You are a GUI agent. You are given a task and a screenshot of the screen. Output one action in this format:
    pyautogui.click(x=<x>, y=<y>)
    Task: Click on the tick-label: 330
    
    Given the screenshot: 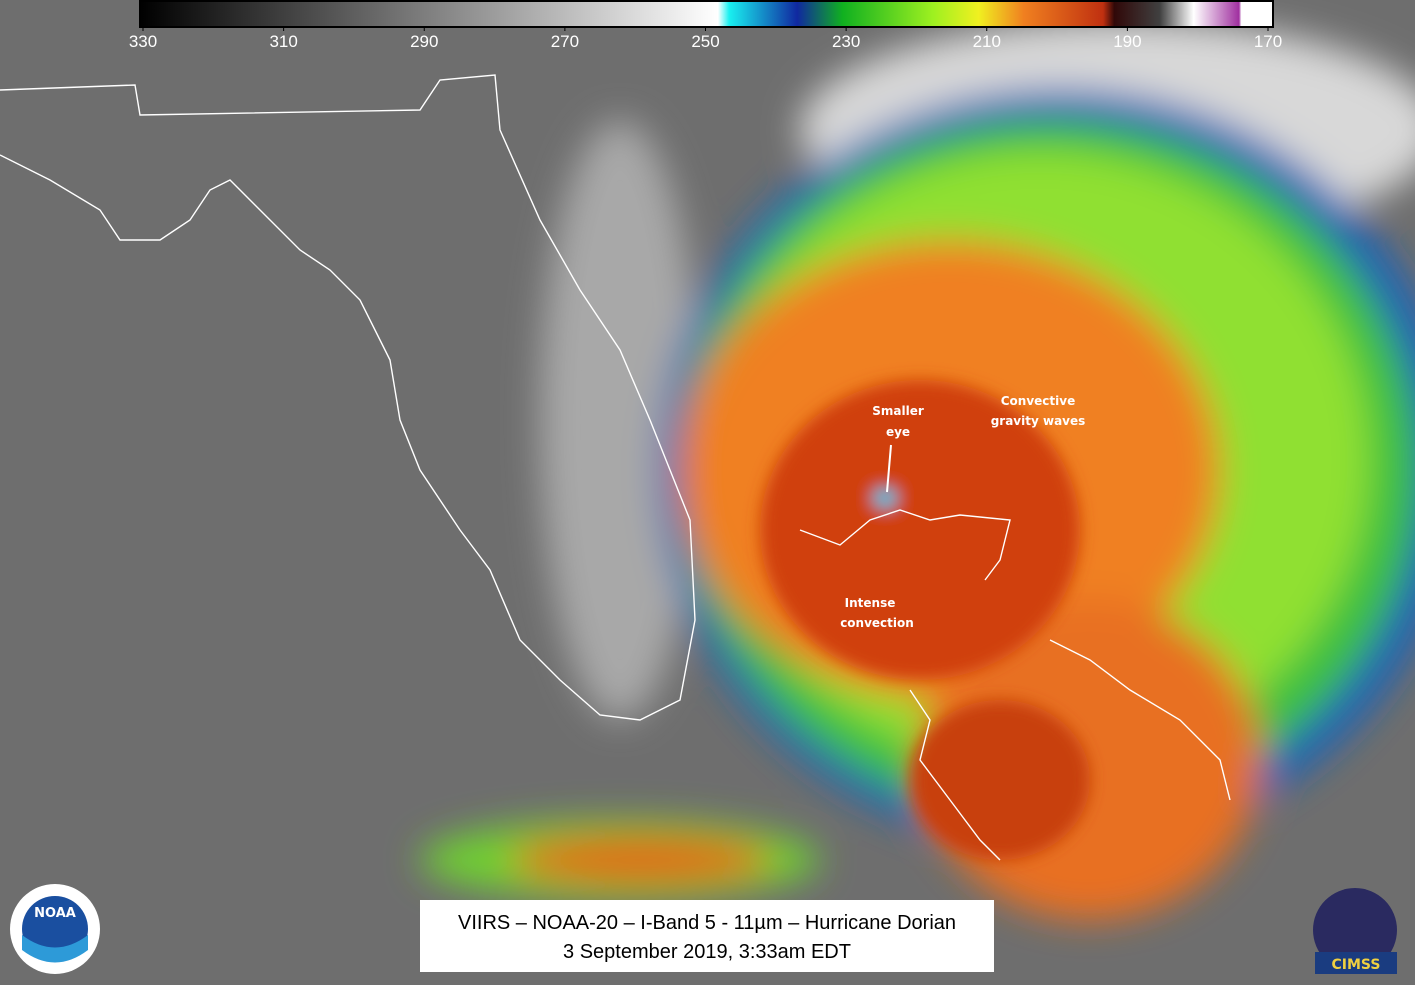 What is the action you would take?
    pyautogui.click(x=143, y=41)
    